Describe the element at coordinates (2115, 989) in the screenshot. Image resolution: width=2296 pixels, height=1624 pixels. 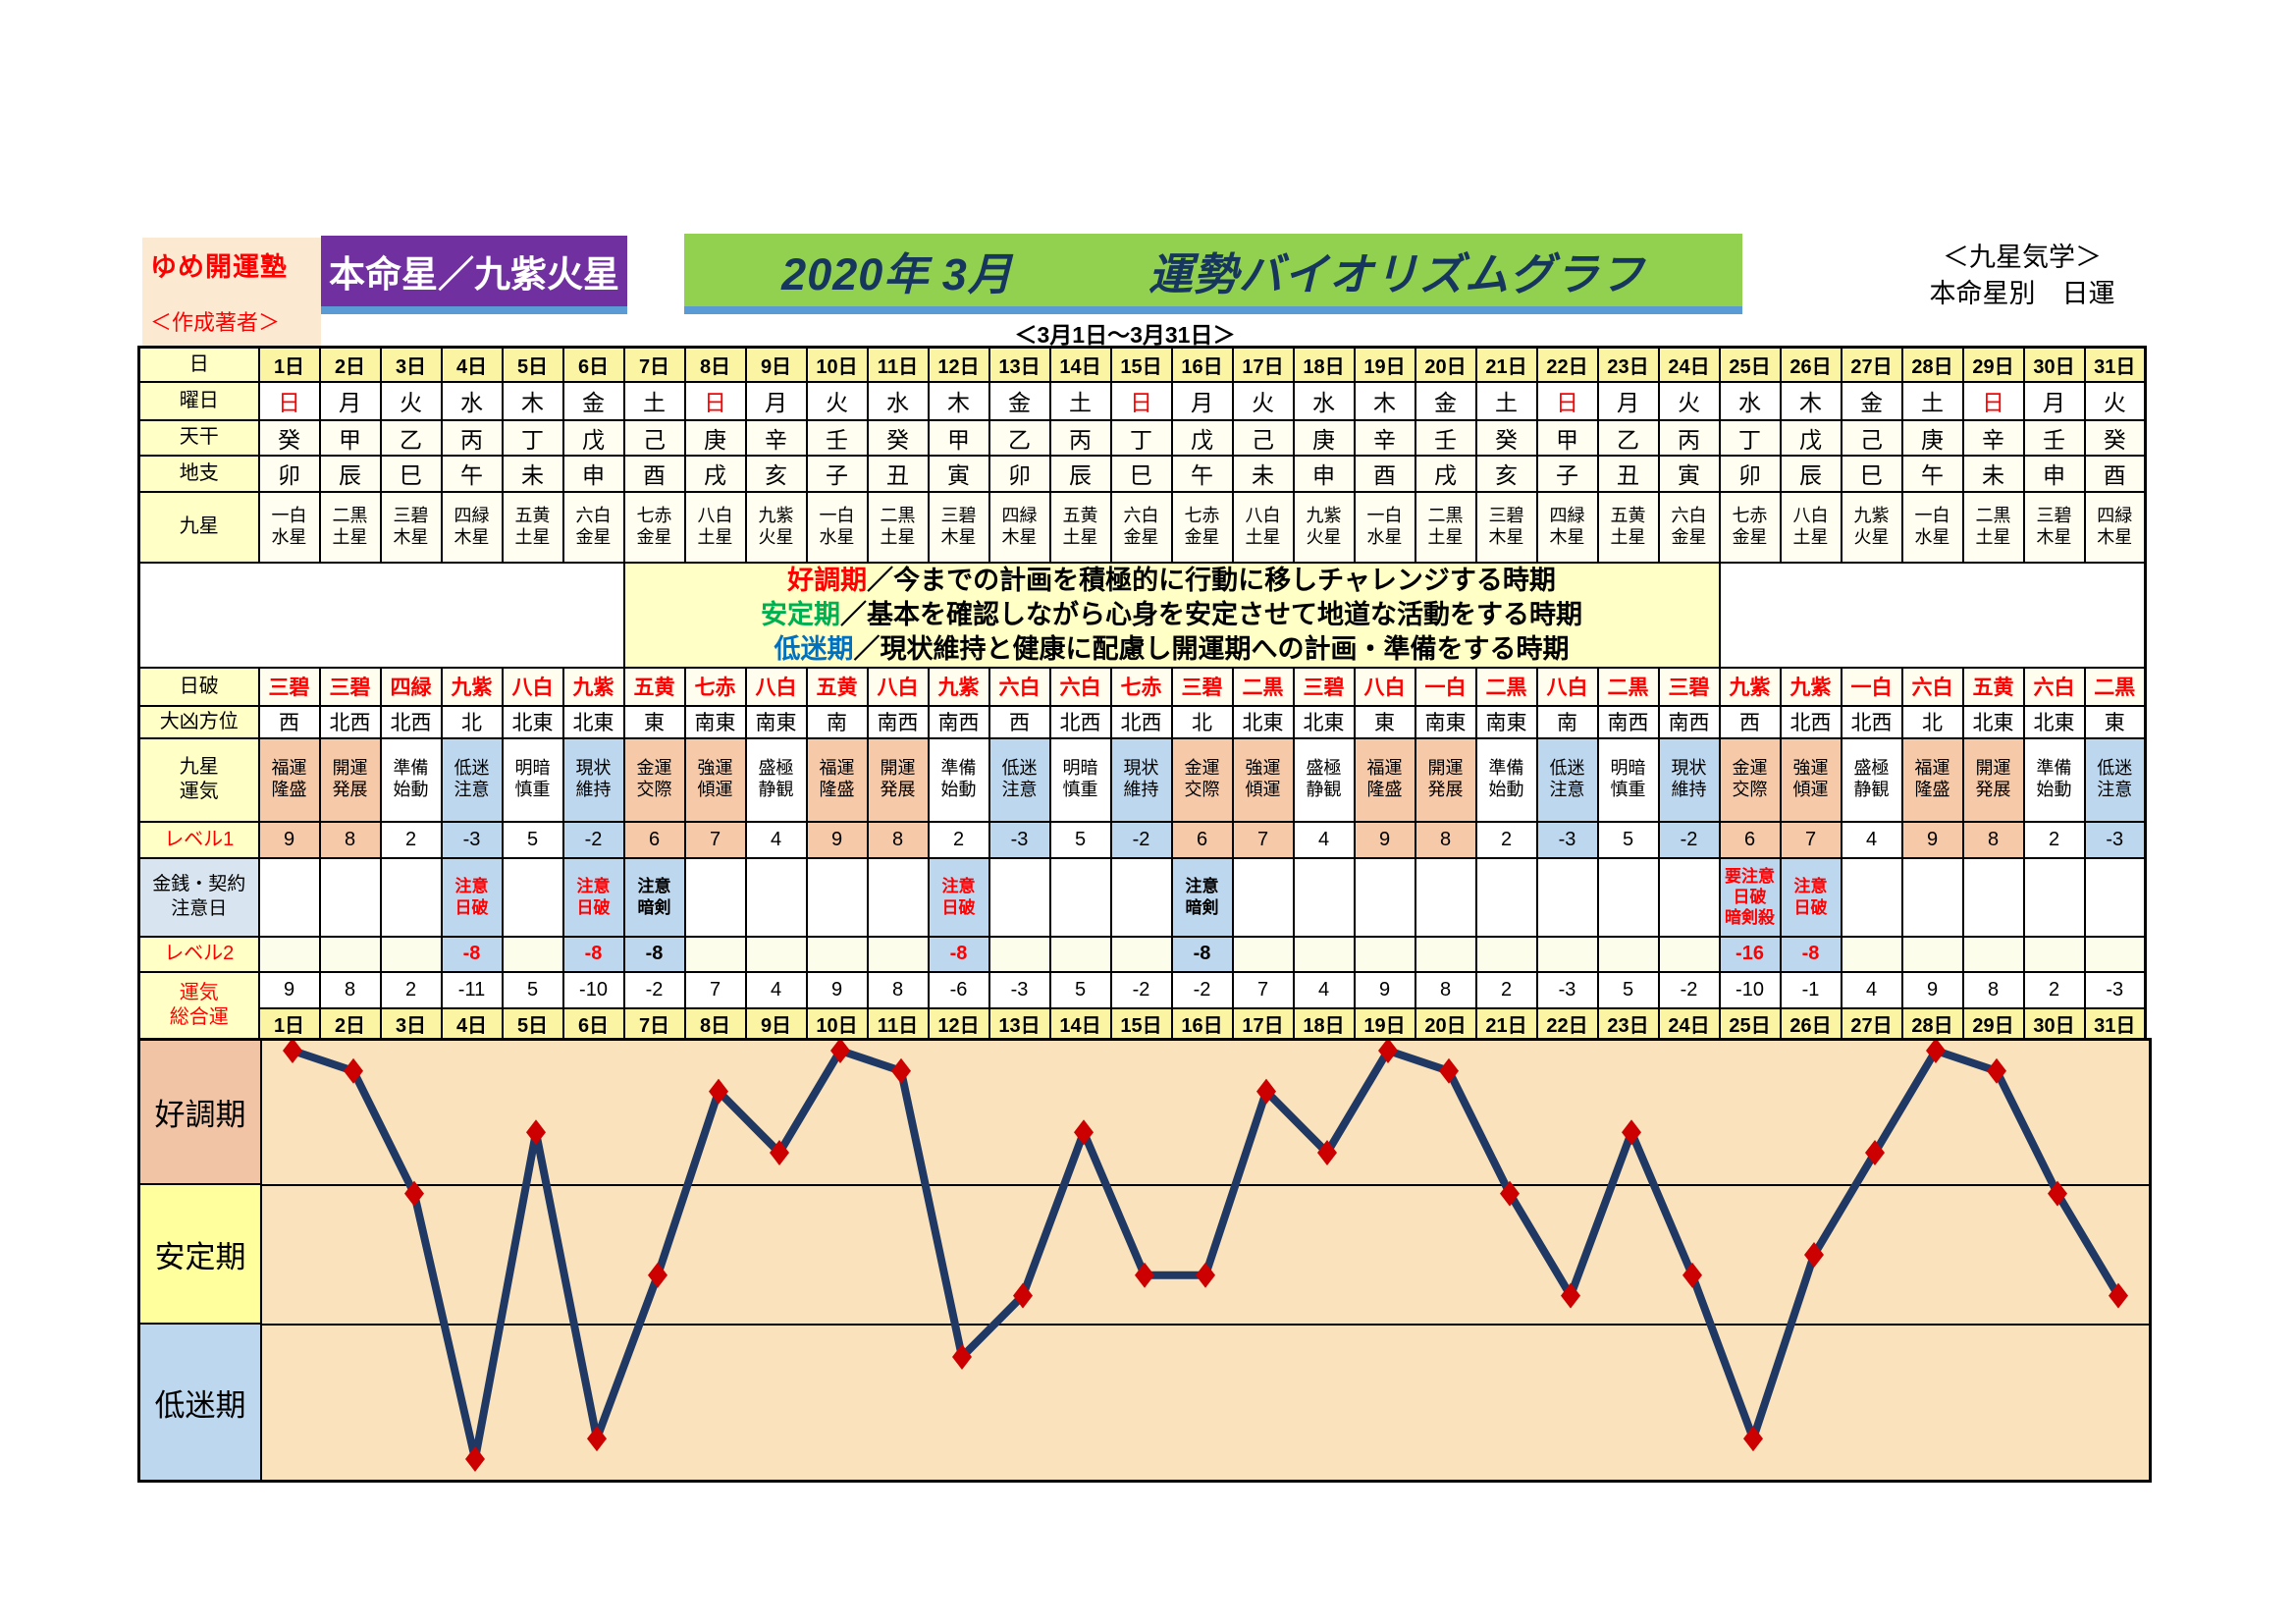
I see `total-cell: -3` at that location.